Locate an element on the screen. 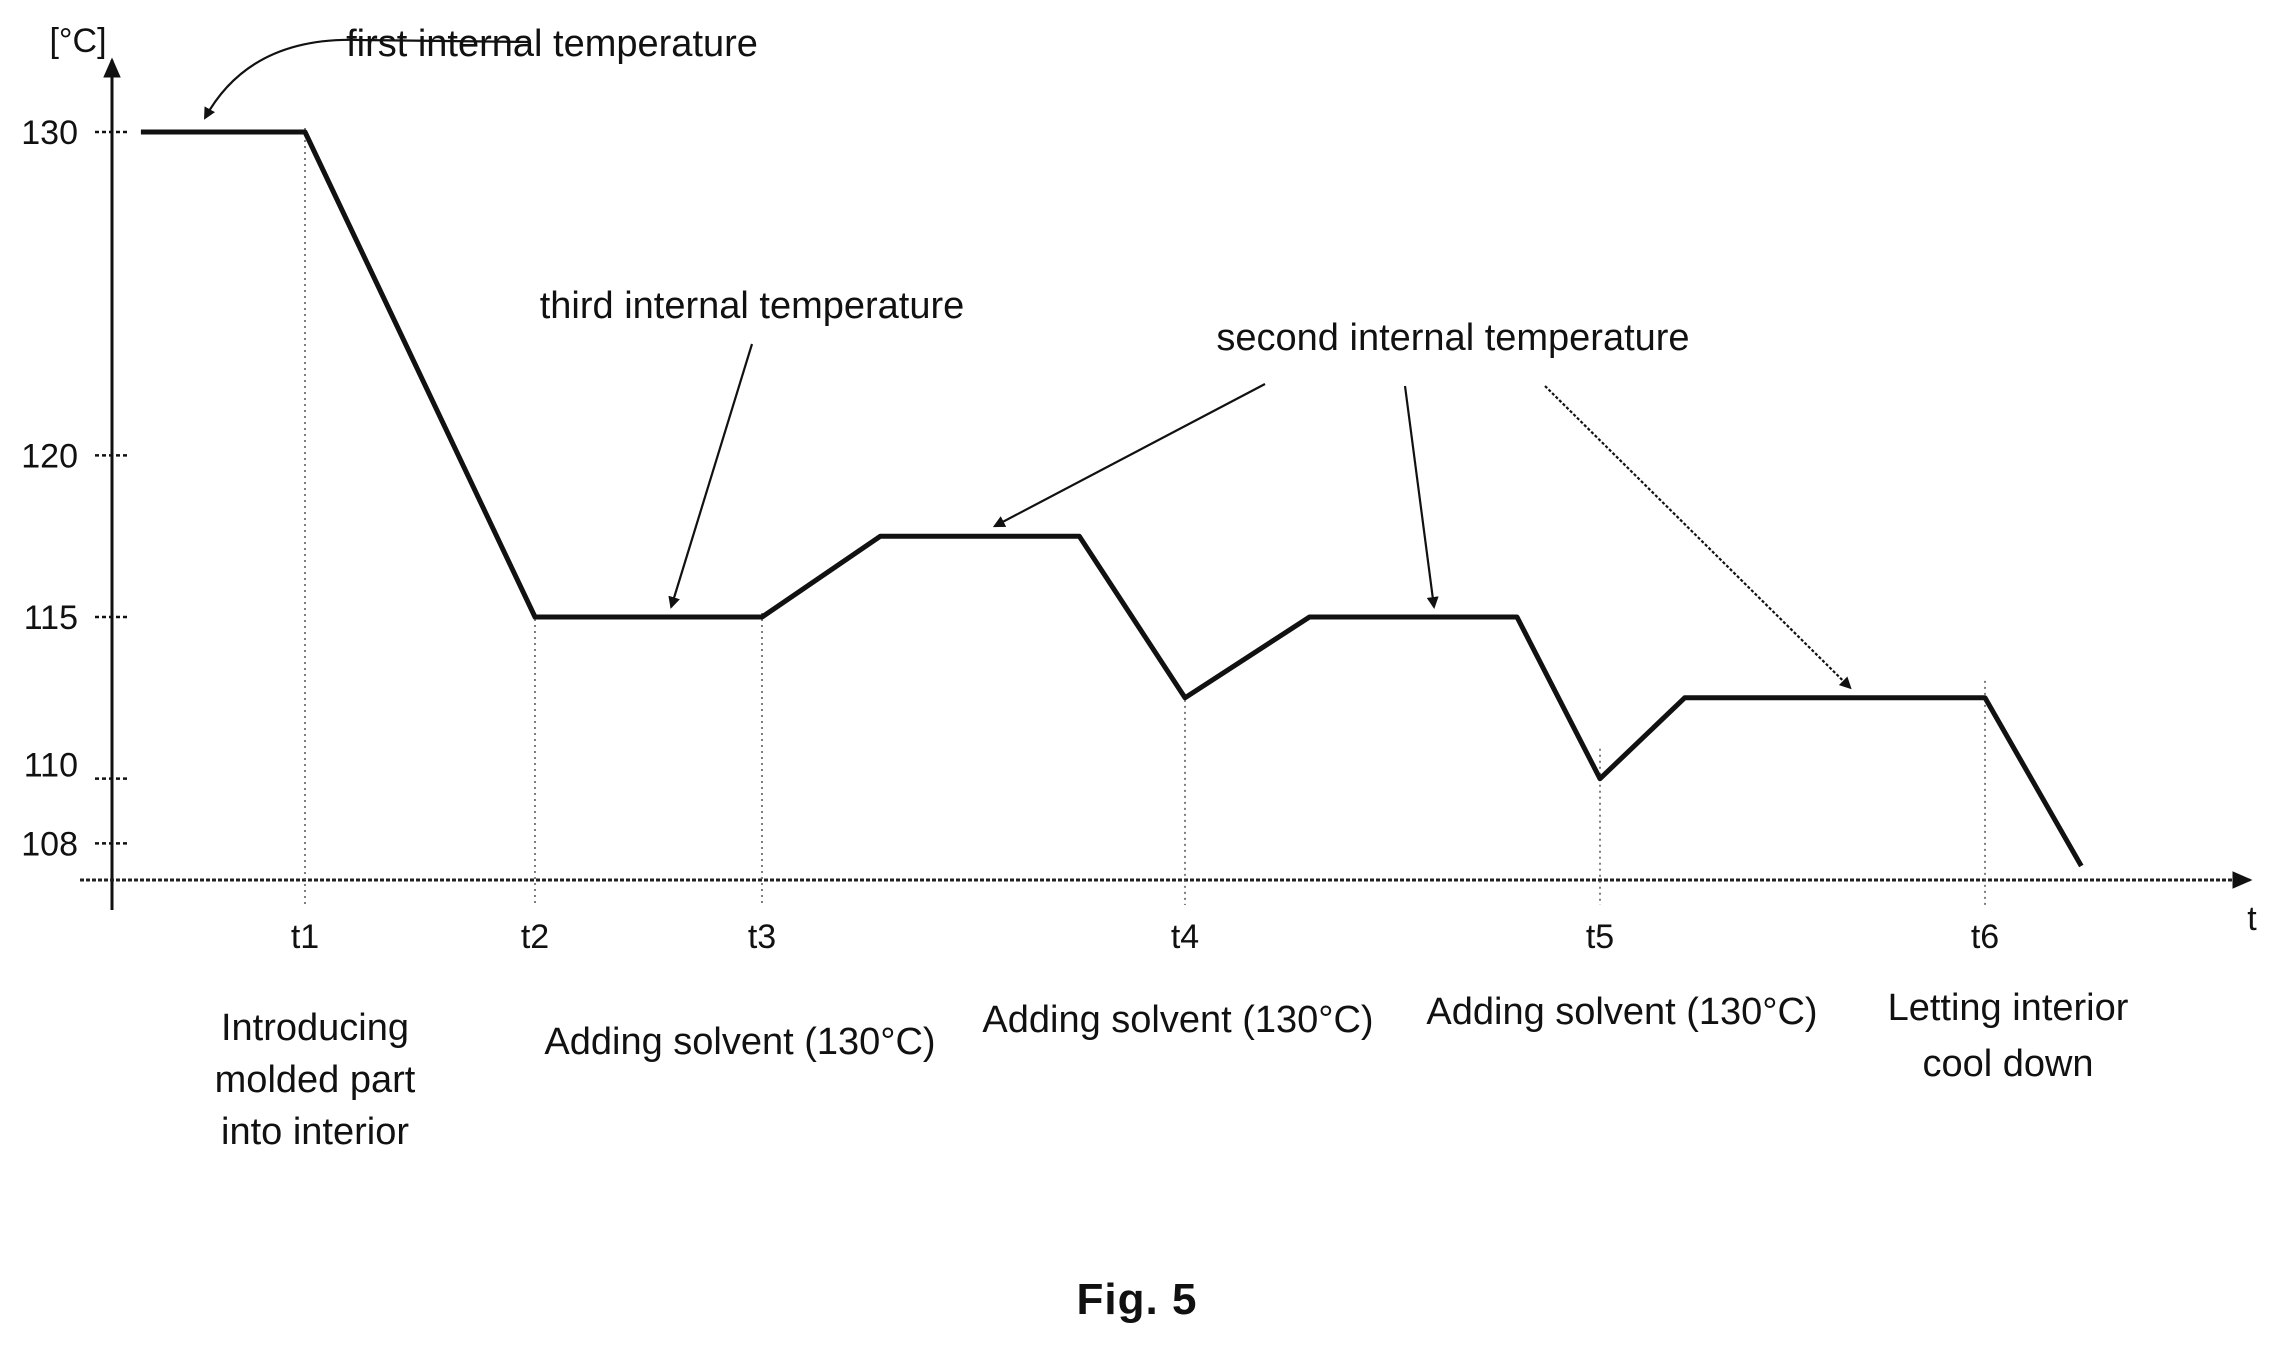 The width and height of the screenshot is (2274, 1360). y-ticks: 130 120 115 110 108 is located at coordinates (74, 488).